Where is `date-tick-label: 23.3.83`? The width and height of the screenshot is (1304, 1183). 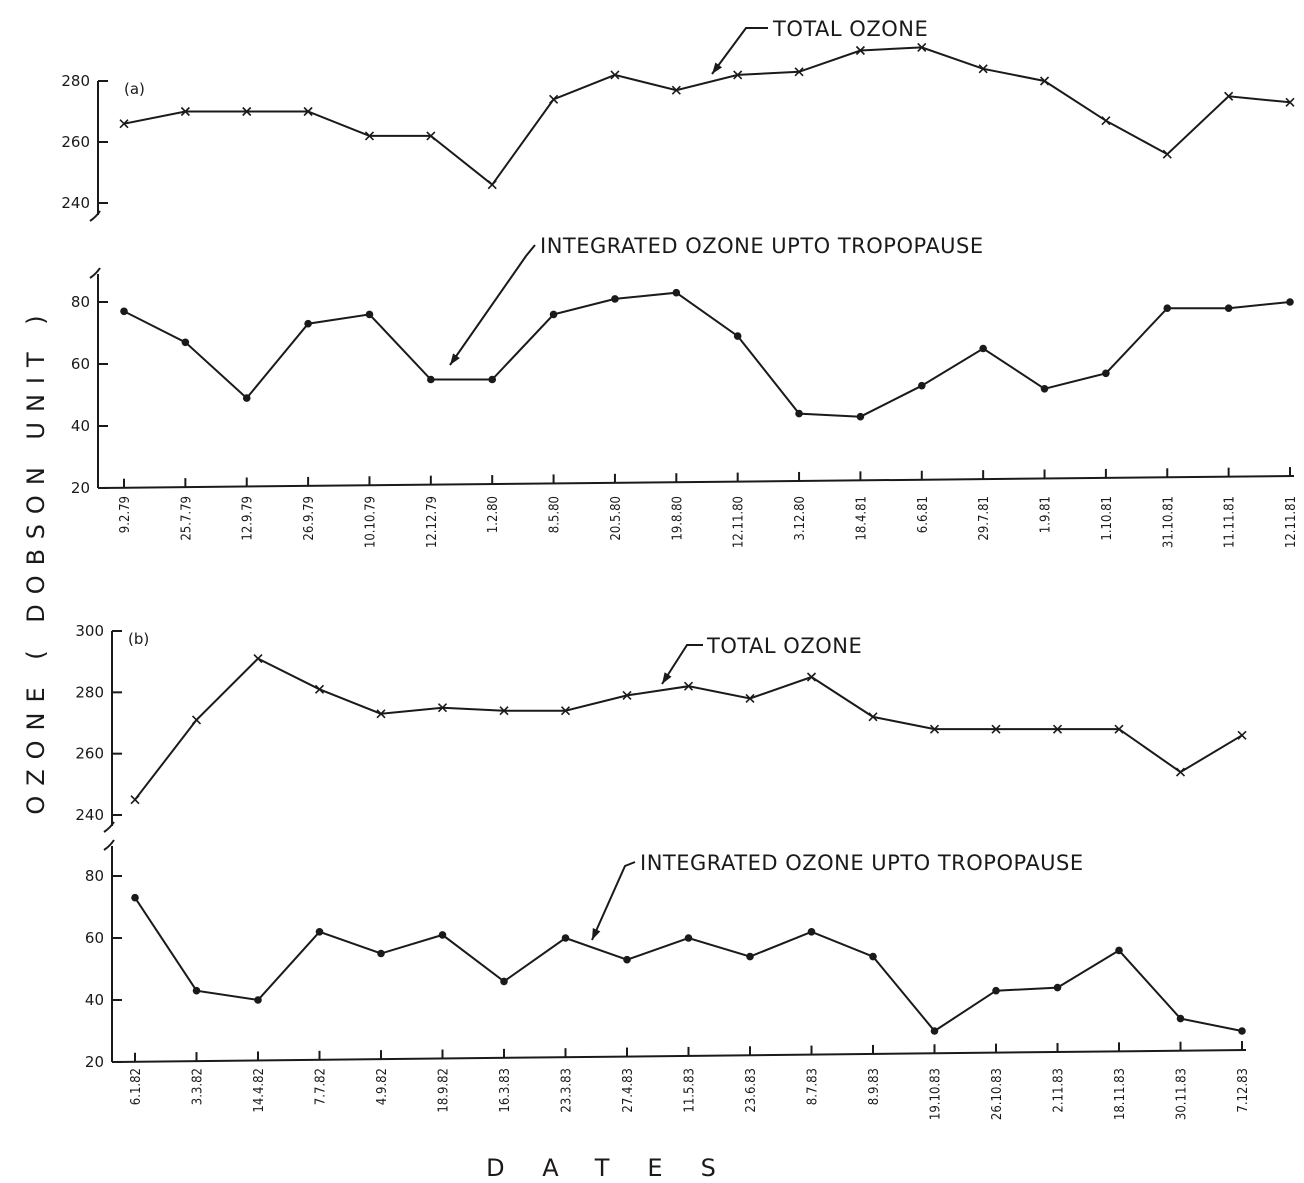
date-tick-label: 23.3.83 is located at coordinates (567, 1090).